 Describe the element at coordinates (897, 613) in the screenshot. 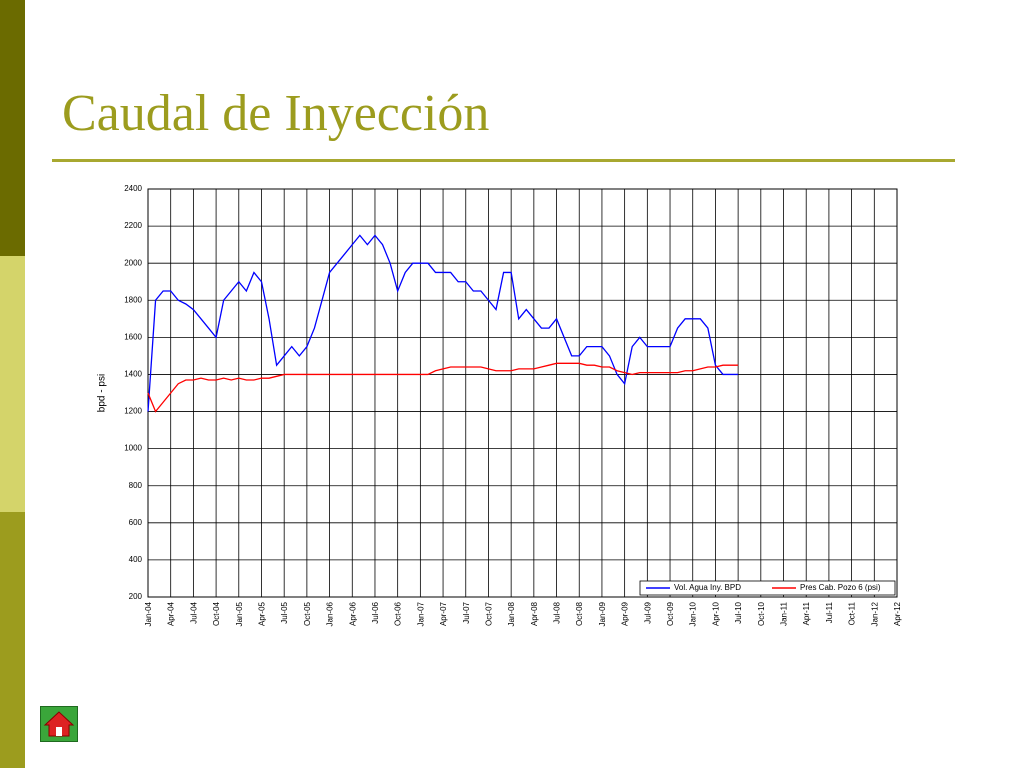

I see `x-tick-label: Apr-12` at that location.